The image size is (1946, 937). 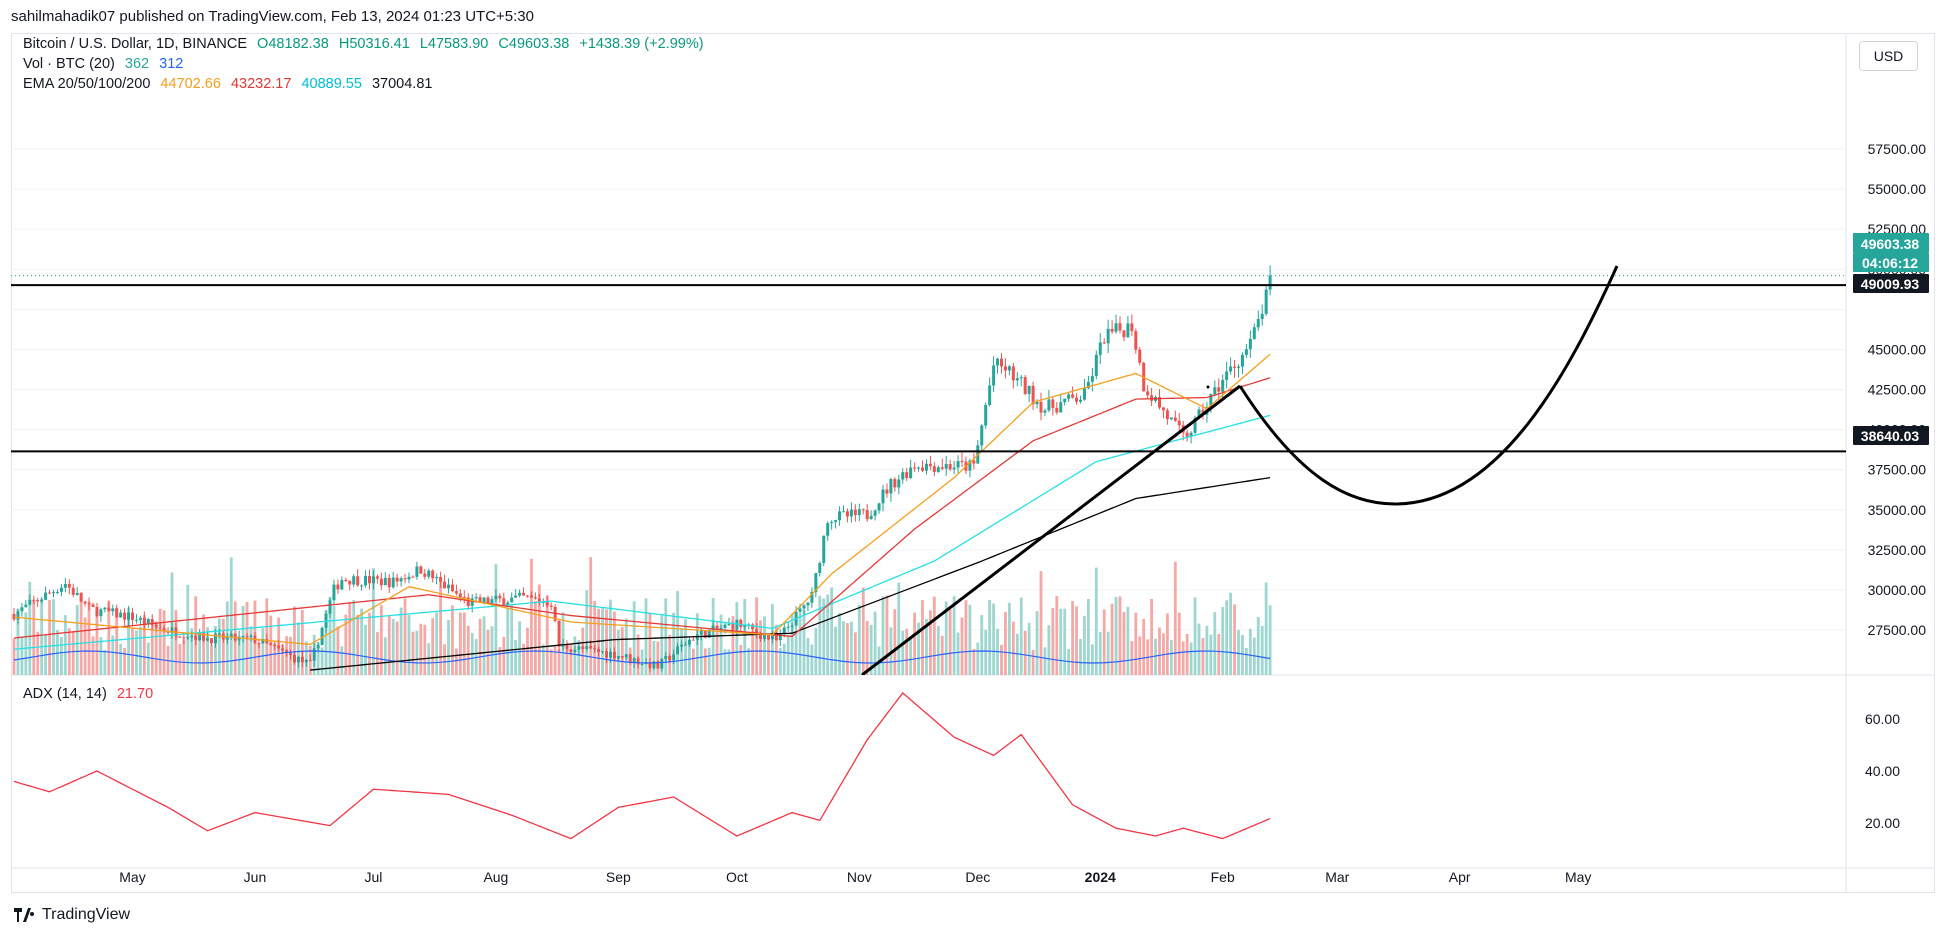 I want to click on legend-ema50: 43232.17, so click(x=261, y=84).